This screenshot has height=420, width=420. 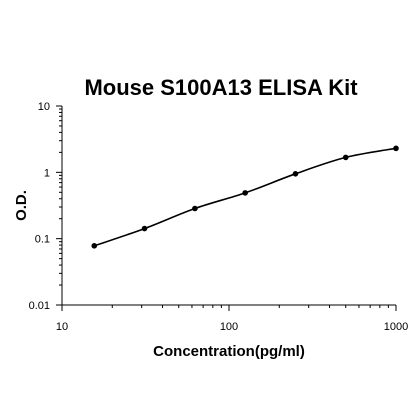 What do you see at coordinates (42, 240) in the screenshot?
I see `y-tick-label: 0.1` at bounding box center [42, 240].